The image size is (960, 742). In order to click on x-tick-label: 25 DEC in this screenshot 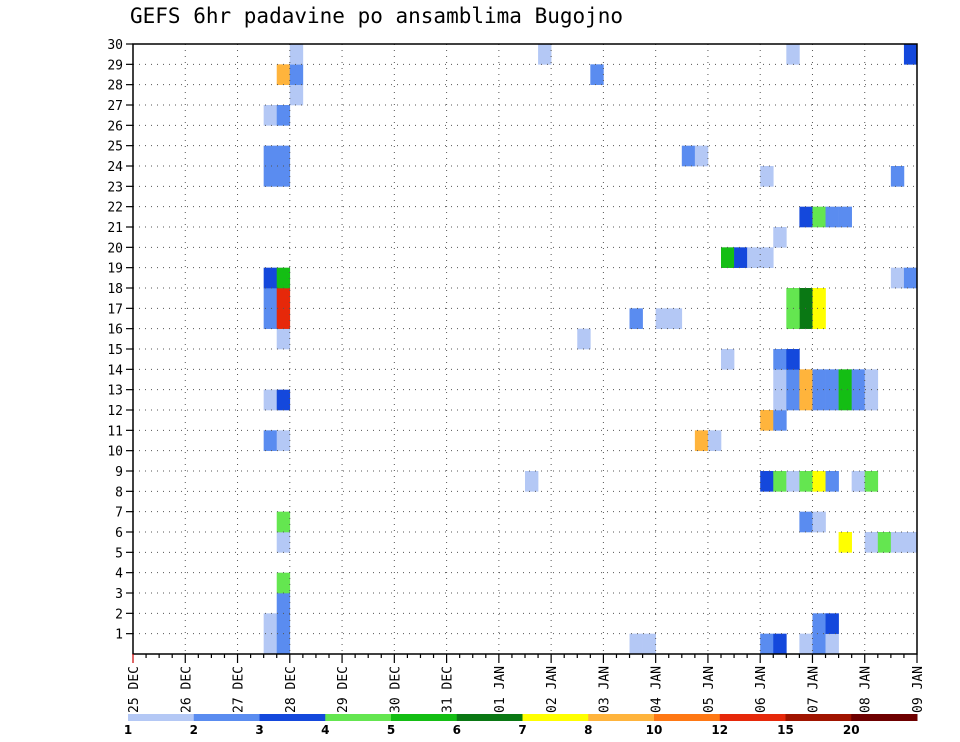, I will do `click(134, 689)`.